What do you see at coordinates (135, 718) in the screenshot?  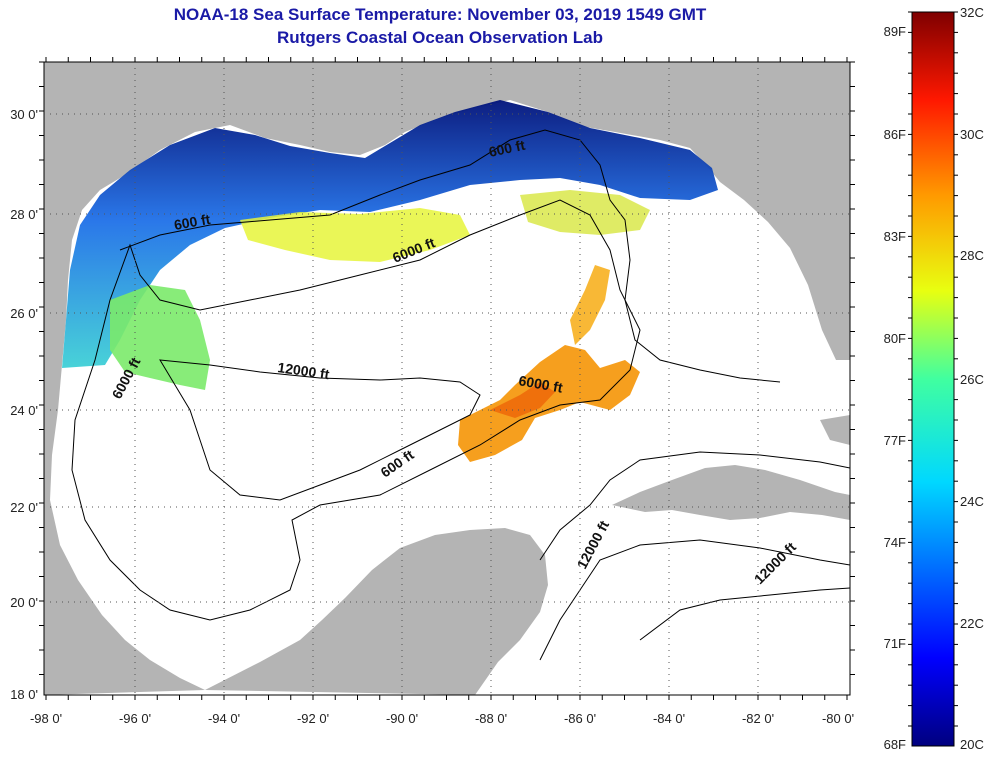 I see `lon-label: -96 0'` at bounding box center [135, 718].